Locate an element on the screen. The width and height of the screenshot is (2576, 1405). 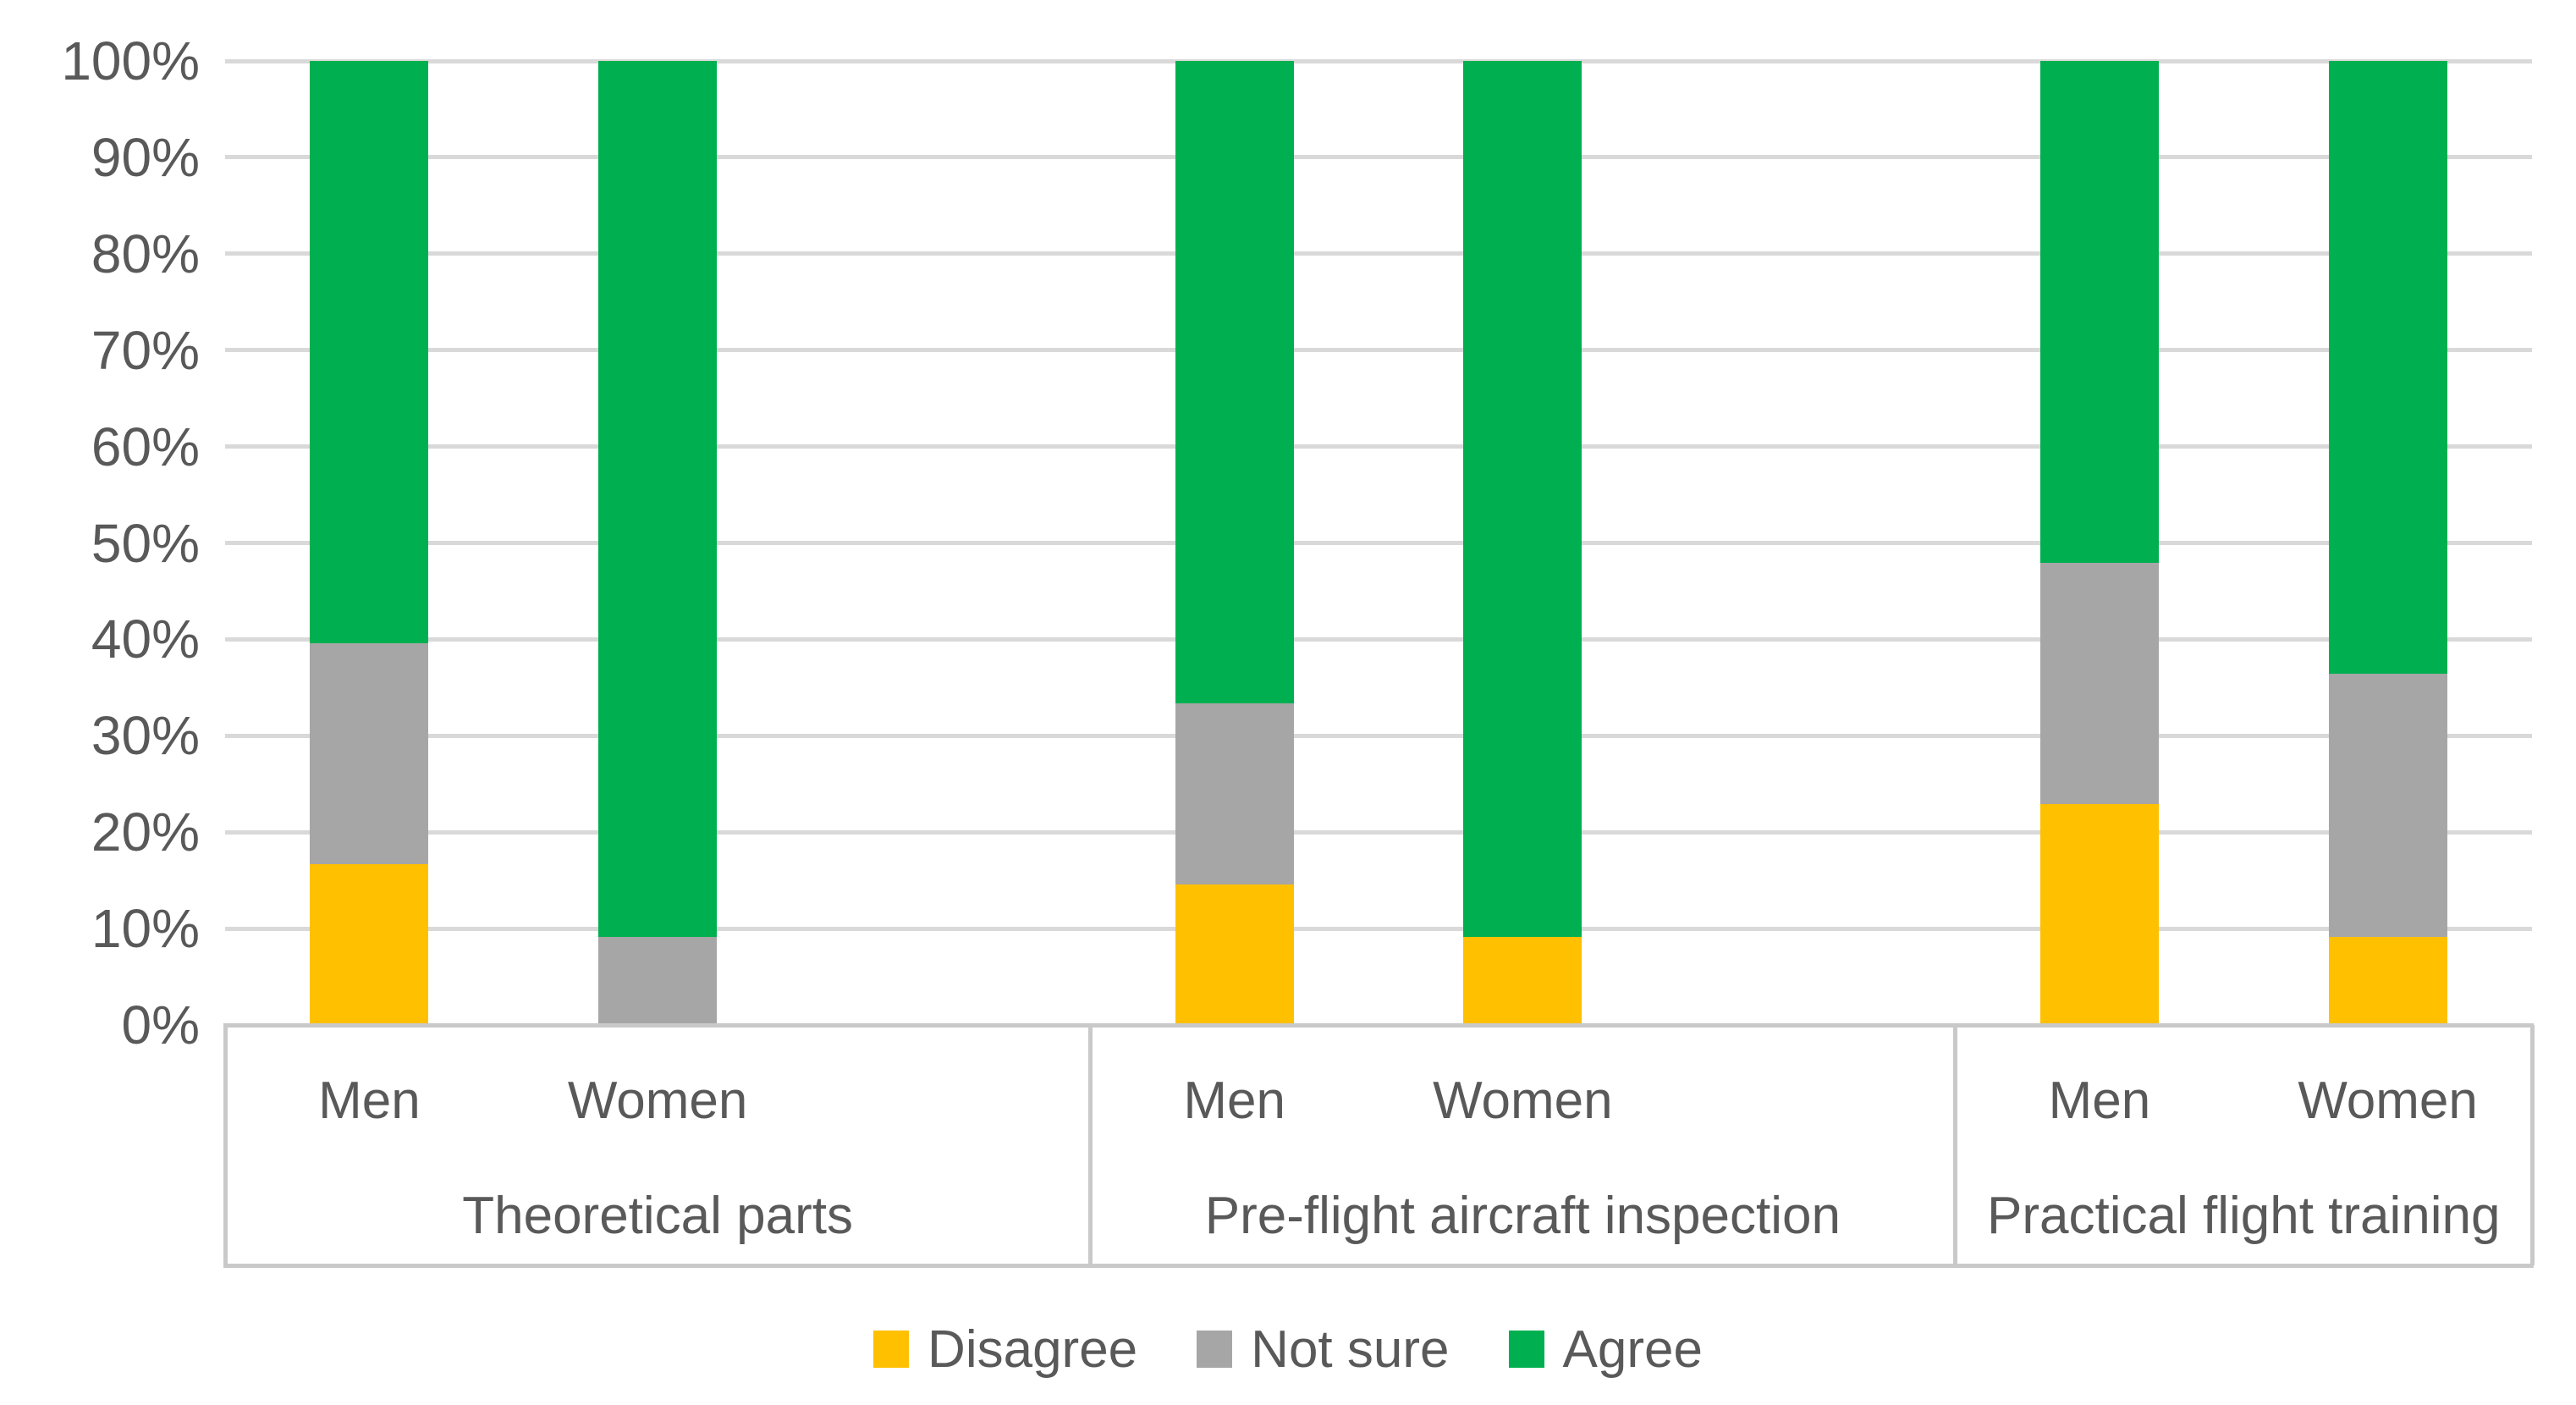
legend: Disagree Not sure Agree is located at coordinates (1288, 1349).